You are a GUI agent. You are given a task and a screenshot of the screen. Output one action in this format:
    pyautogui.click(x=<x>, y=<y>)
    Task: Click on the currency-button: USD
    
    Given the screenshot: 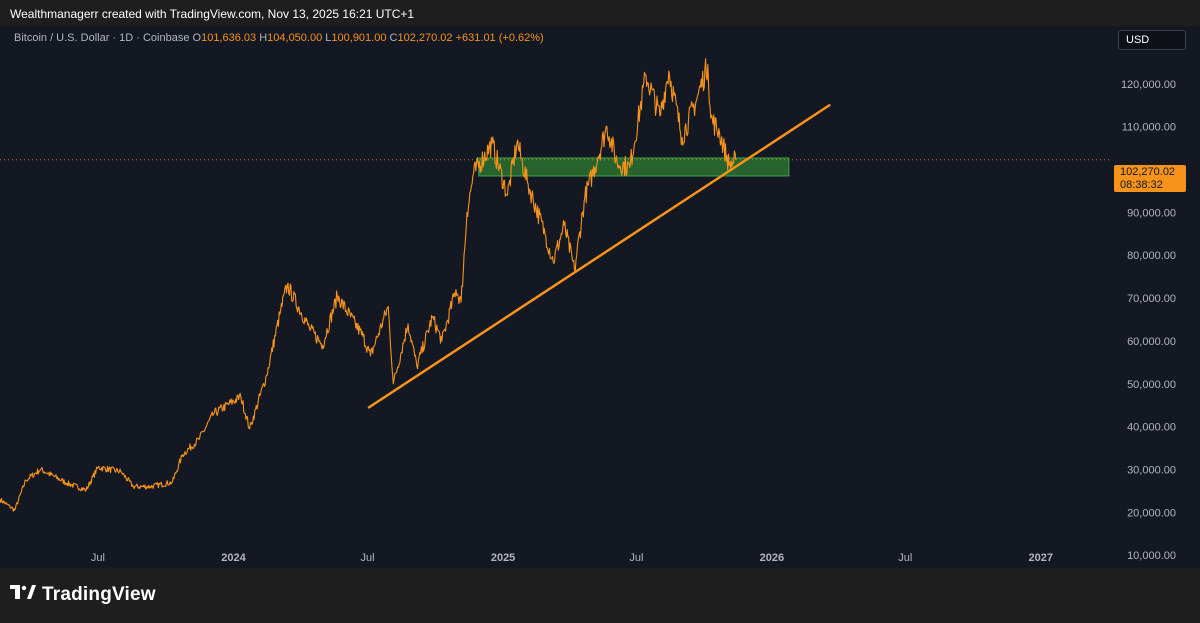 What is the action you would take?
    pyautogui.click(x=1152, y=40)
    